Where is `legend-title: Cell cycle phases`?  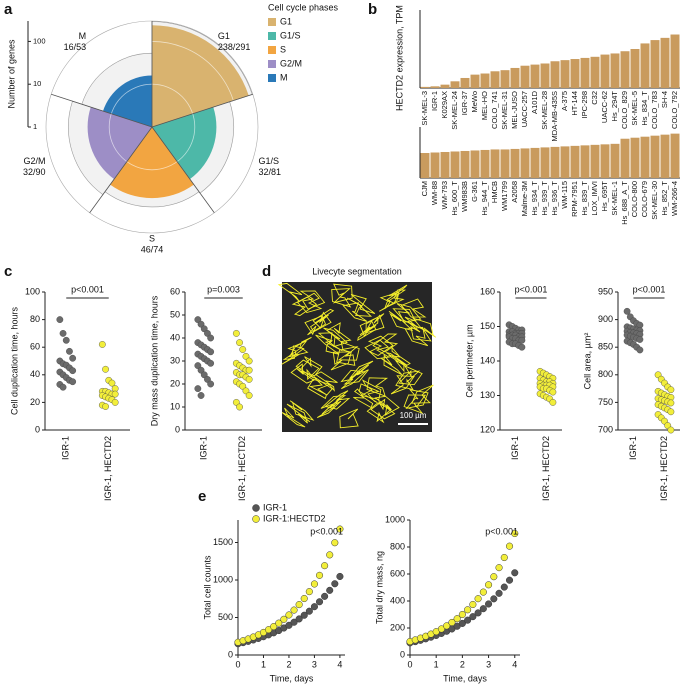 legend-title: Cell cycle phases is located at coordinates (303, 7).